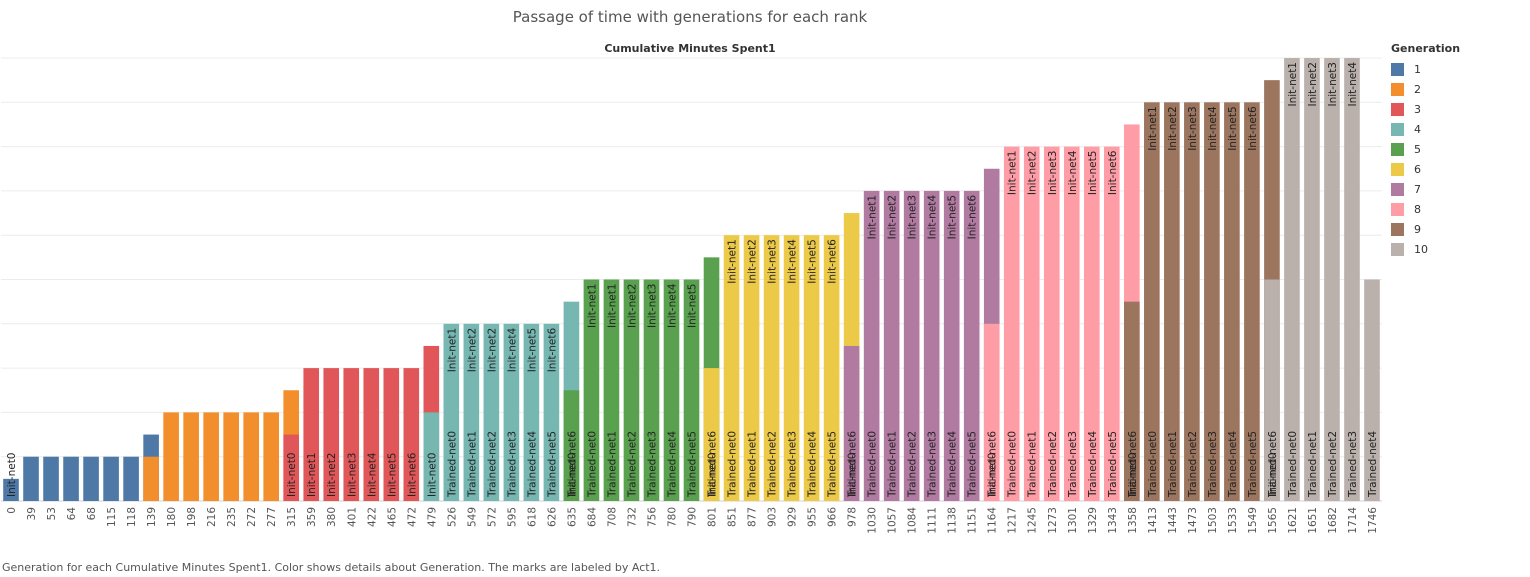  I want to click on legend-label: 3, so click(1417, 109).